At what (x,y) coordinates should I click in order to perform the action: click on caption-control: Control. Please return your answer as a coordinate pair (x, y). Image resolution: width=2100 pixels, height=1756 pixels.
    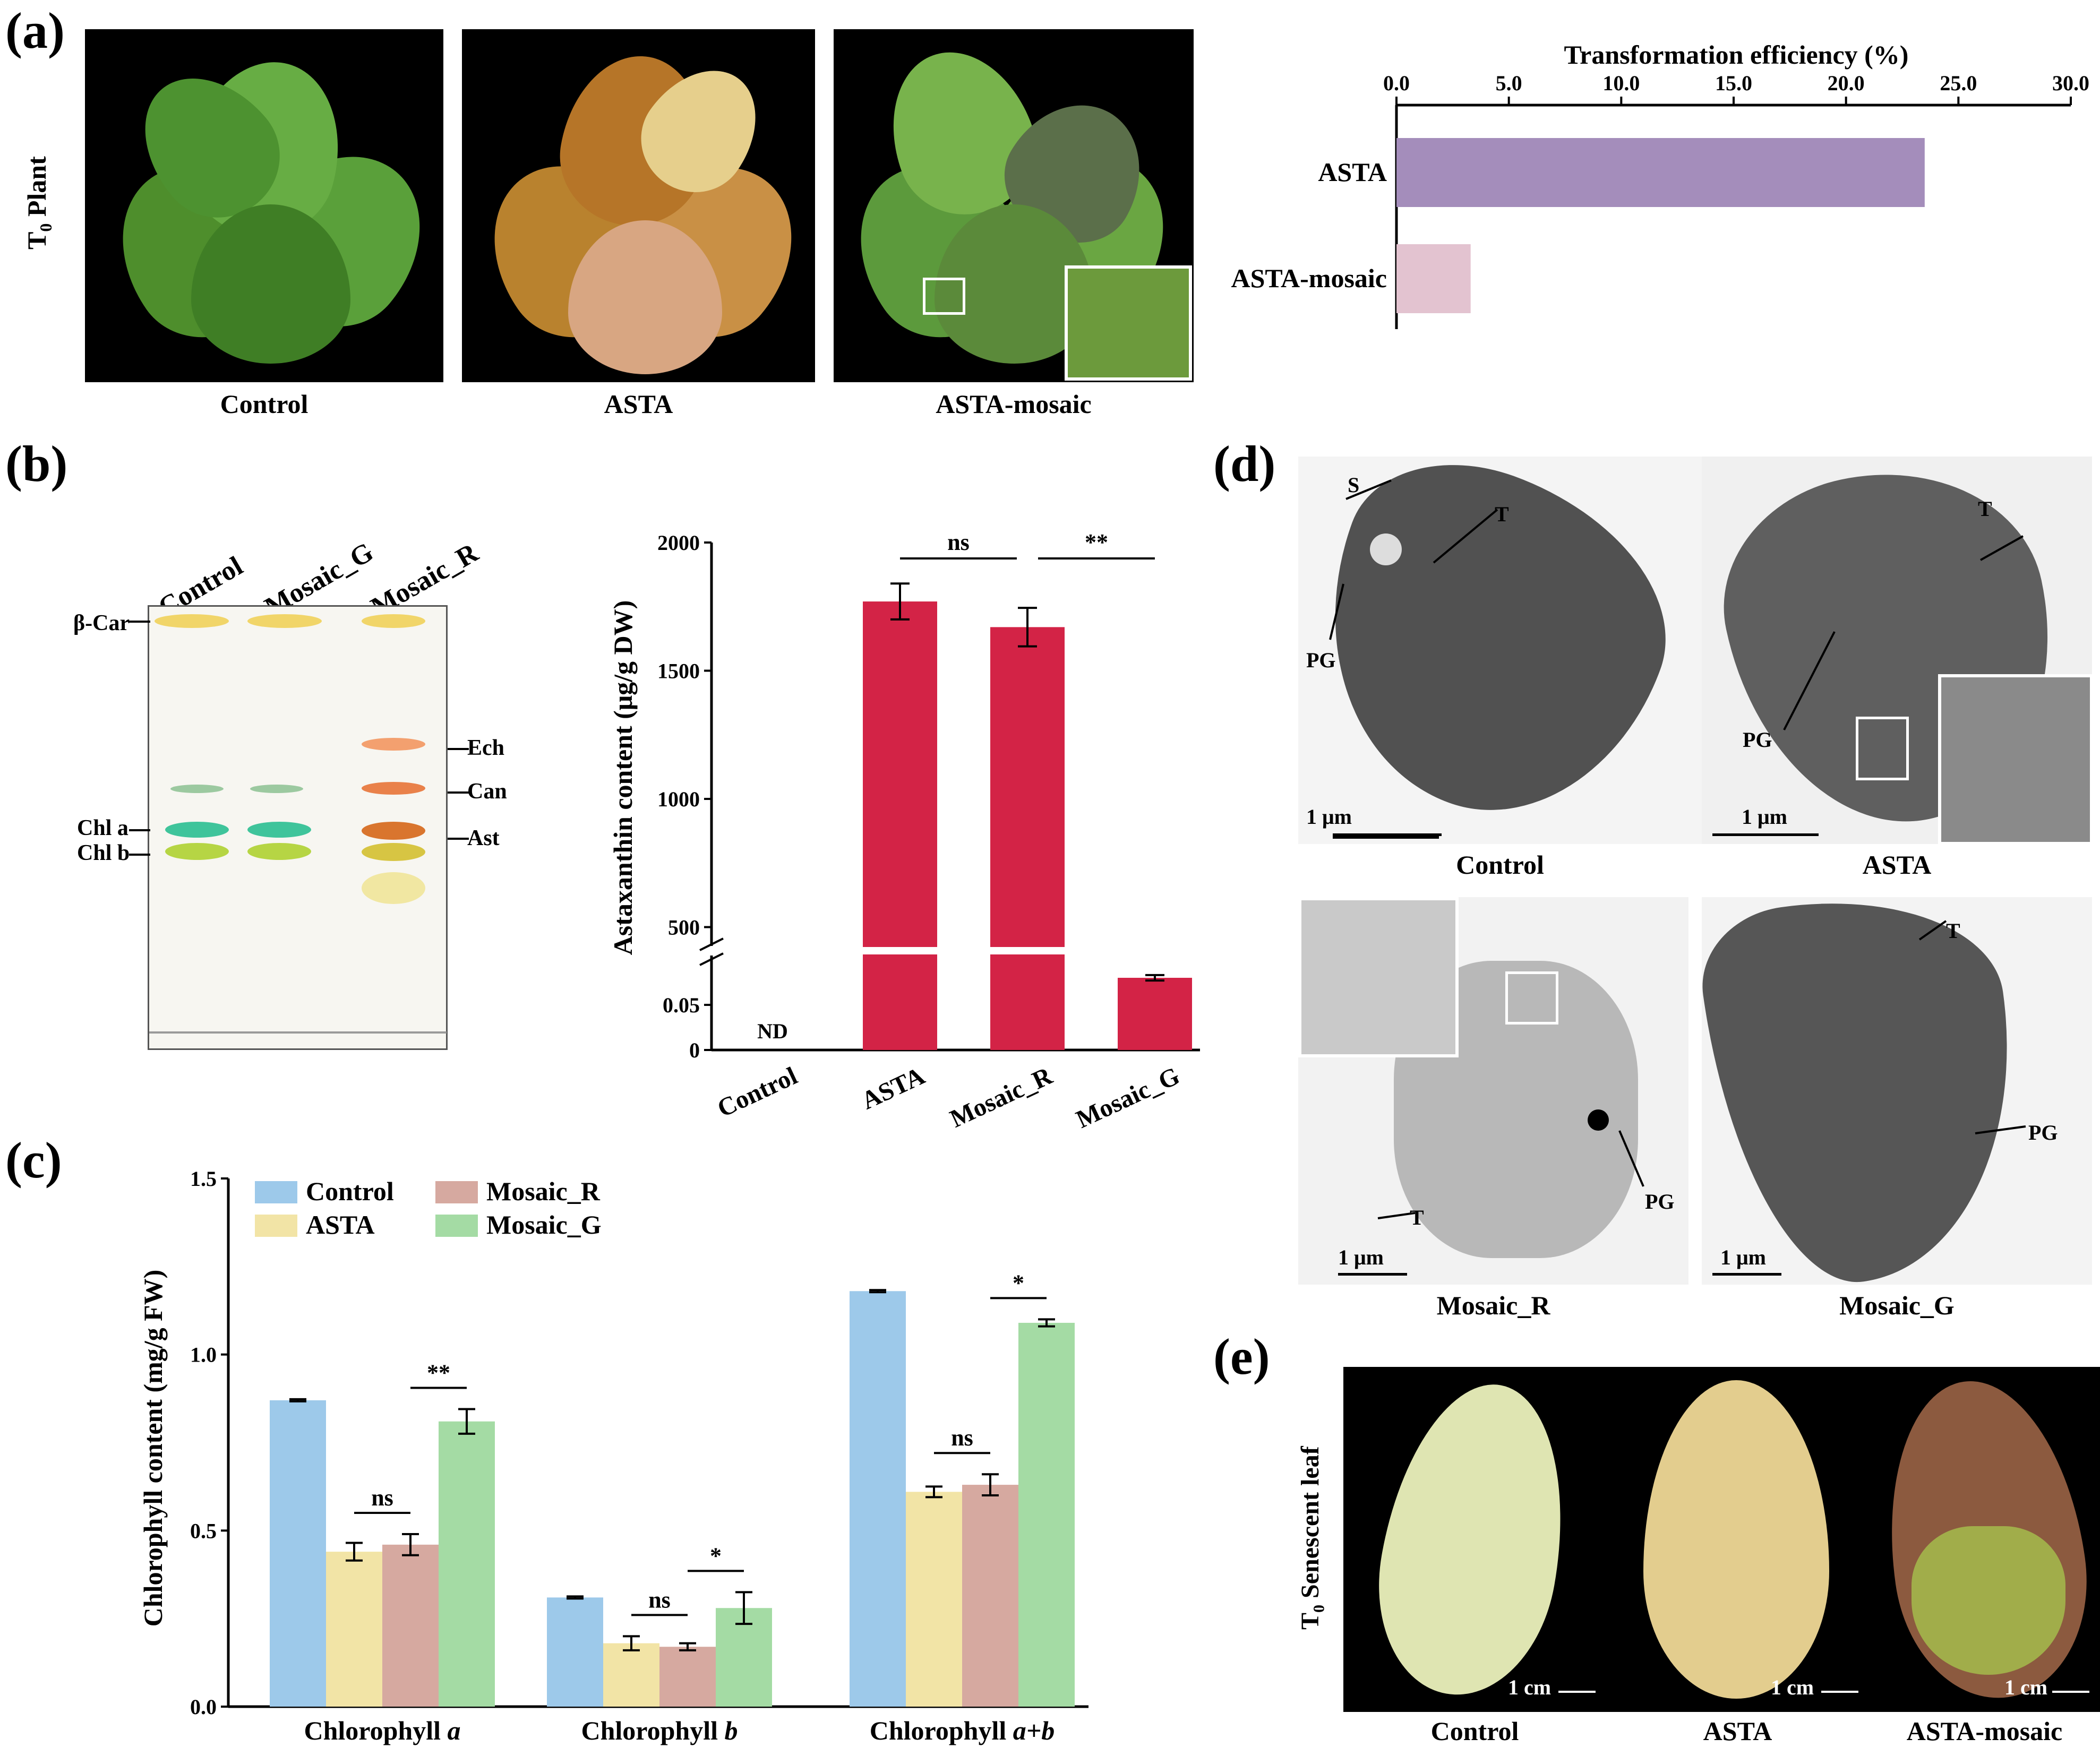
    Looking at the image, I should click on (264, 404).